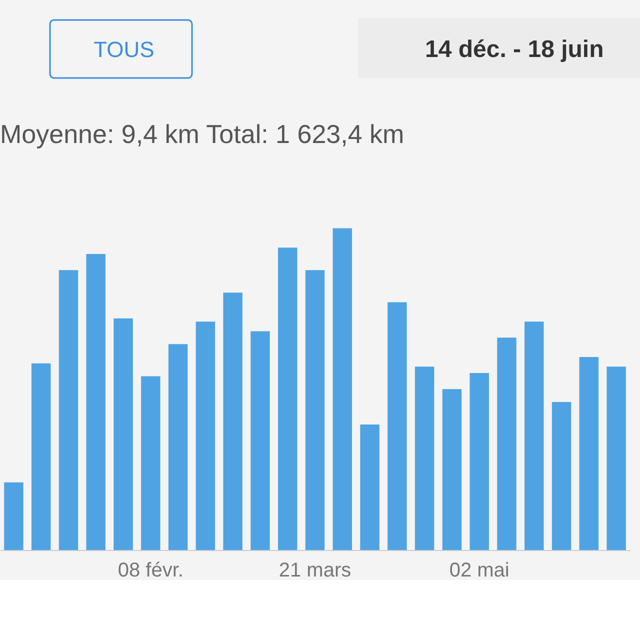  Describe the element at coordinates (514, 49) in the screenshot. I see `chart-title: 14 déc. - 18 juin` at that location.